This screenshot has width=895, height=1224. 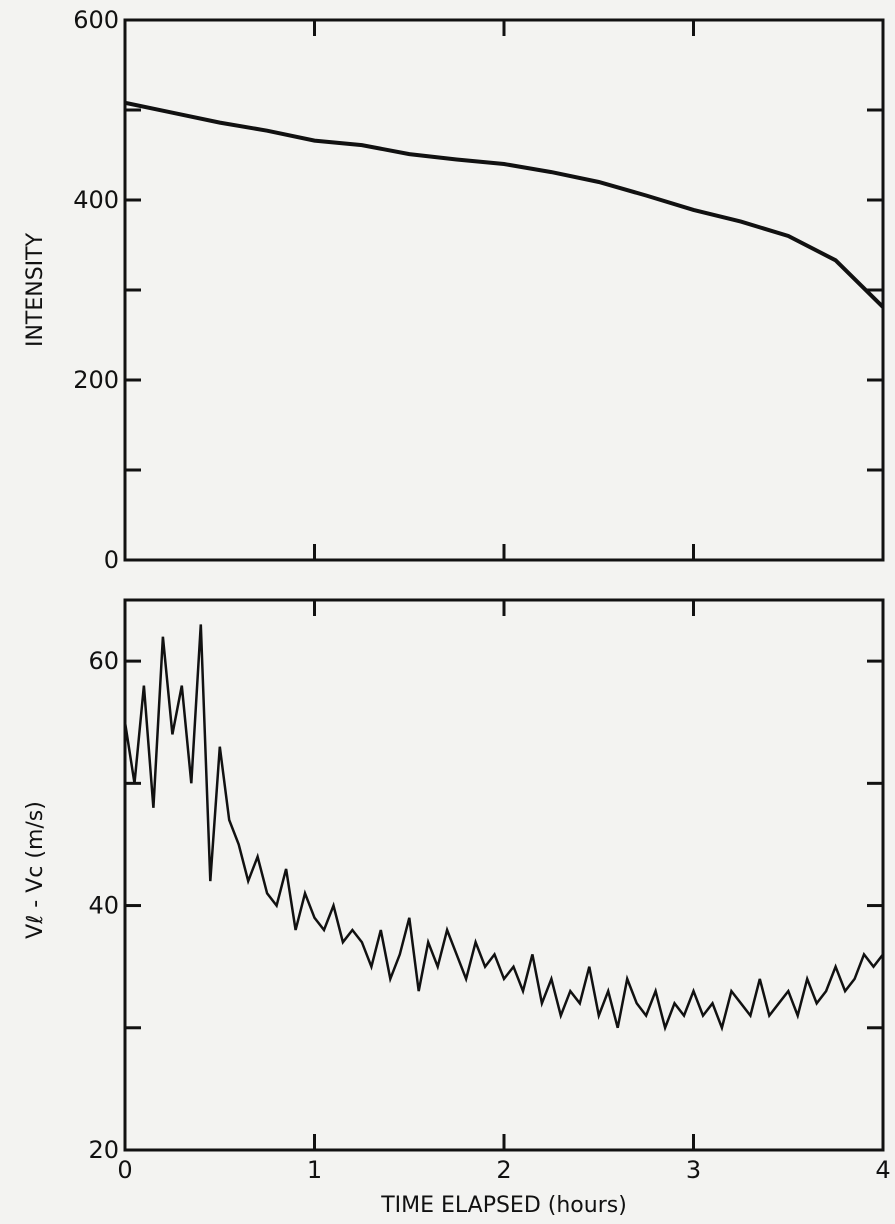 What do you see at coordinates (35, 870) in the screenshot?
I see `velocity-y-axis-label: Vℓ - Vc (m/s)` at bounding box center [35, 870].